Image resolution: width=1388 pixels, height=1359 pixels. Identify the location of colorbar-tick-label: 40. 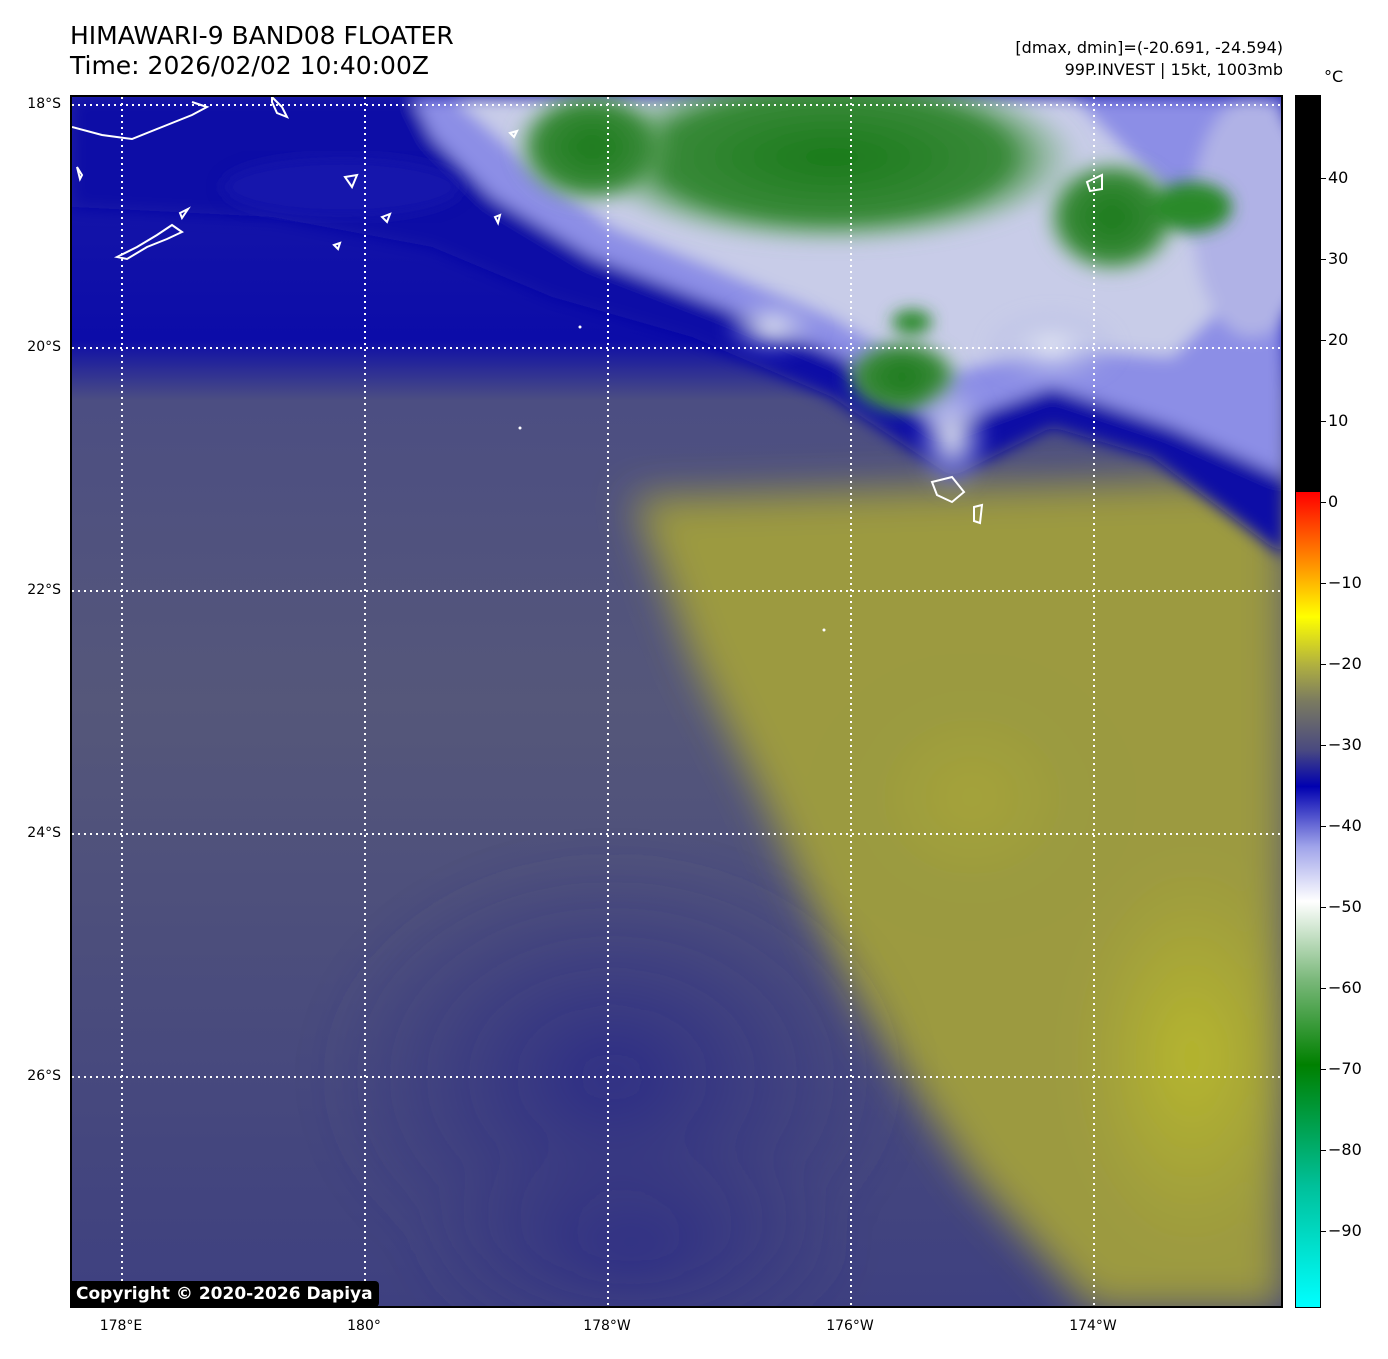
(1338, 177).